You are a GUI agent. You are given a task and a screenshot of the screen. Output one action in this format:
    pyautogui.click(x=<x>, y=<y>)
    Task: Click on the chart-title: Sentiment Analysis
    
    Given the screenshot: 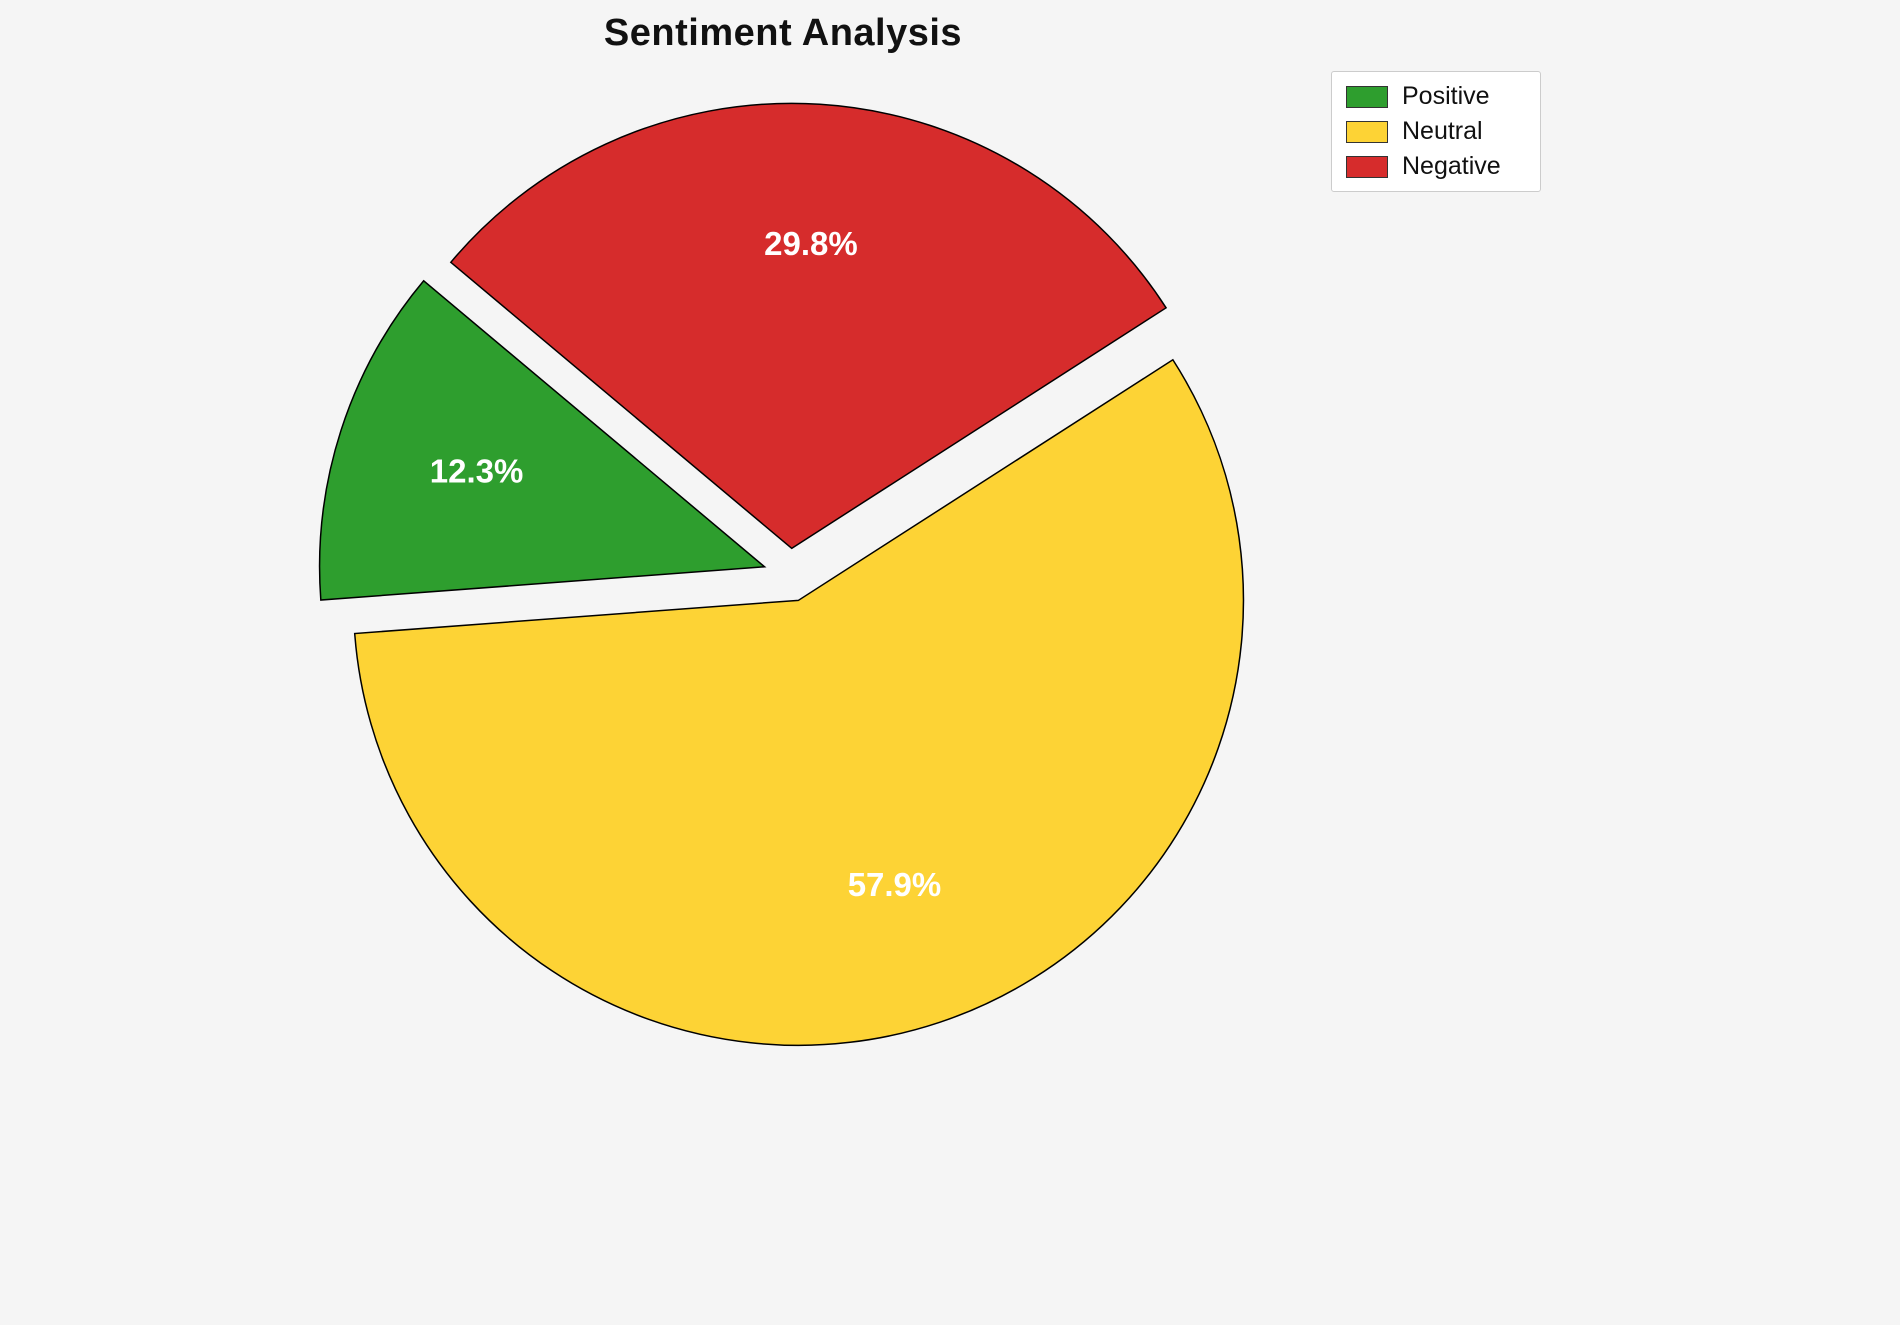 What is the action you would take?
    pyautogui.click(x=783, y=33)
    